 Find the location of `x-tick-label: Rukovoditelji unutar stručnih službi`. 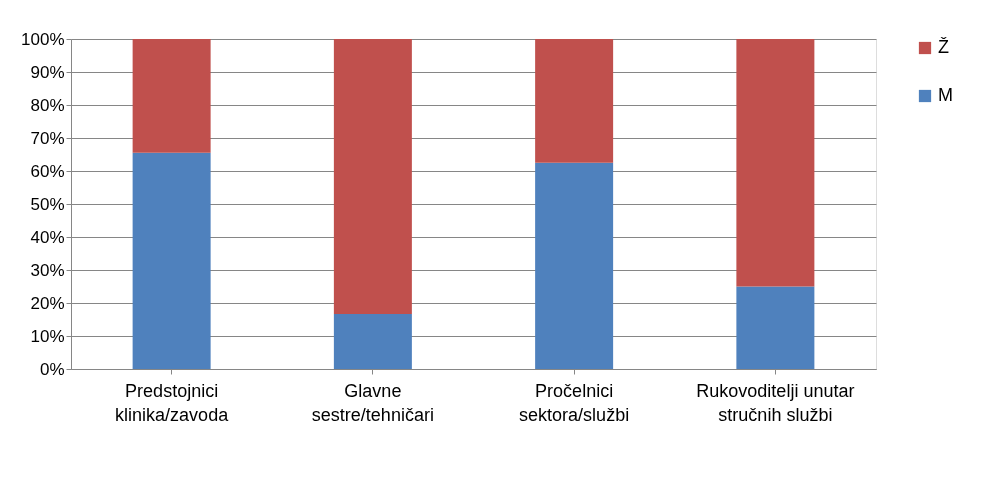

x-tick-label: Rukovoditelji unutar stručnih službi is located at coordinates (775, 402).